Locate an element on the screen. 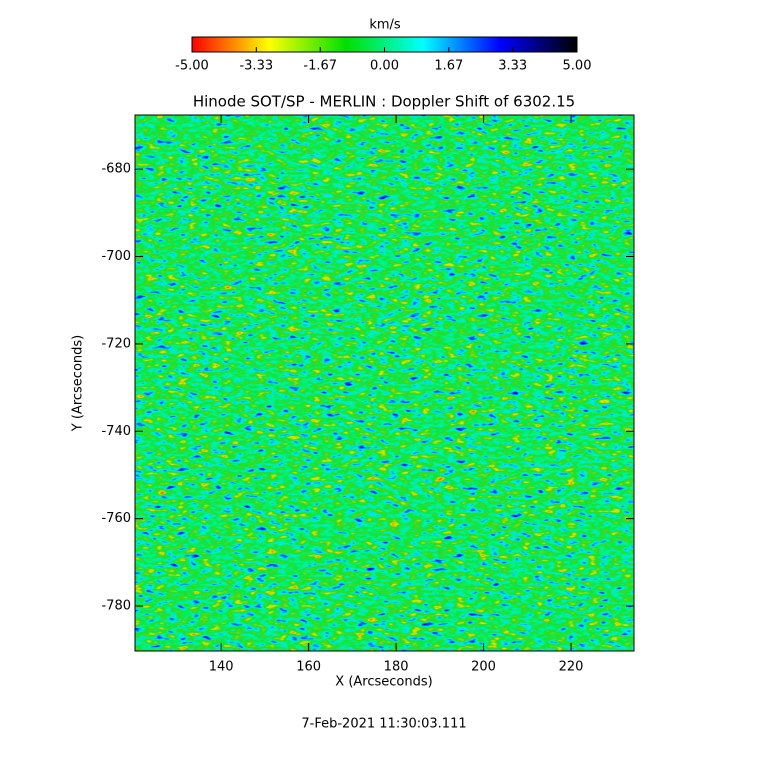 This screenshot has width=768, height=768. y-tick-label: -780 is located at coordinates (116, 606).